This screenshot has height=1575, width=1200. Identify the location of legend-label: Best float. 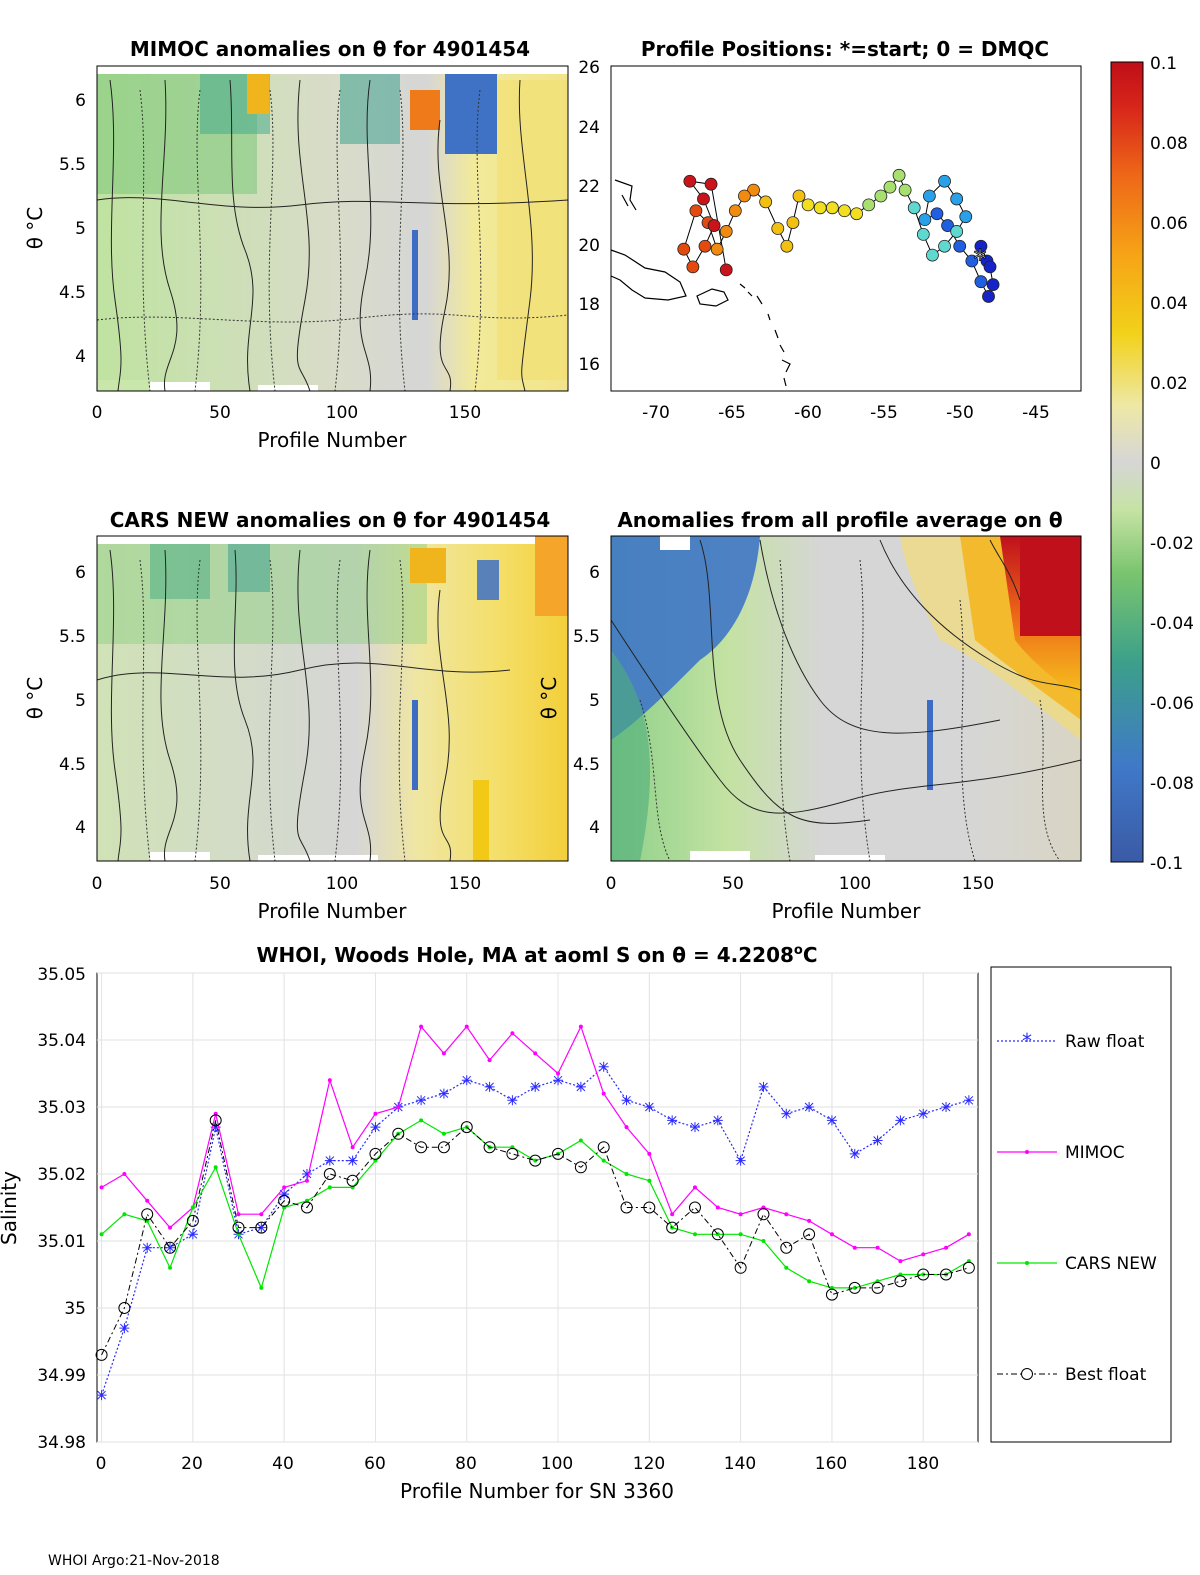
(1106, 1375).